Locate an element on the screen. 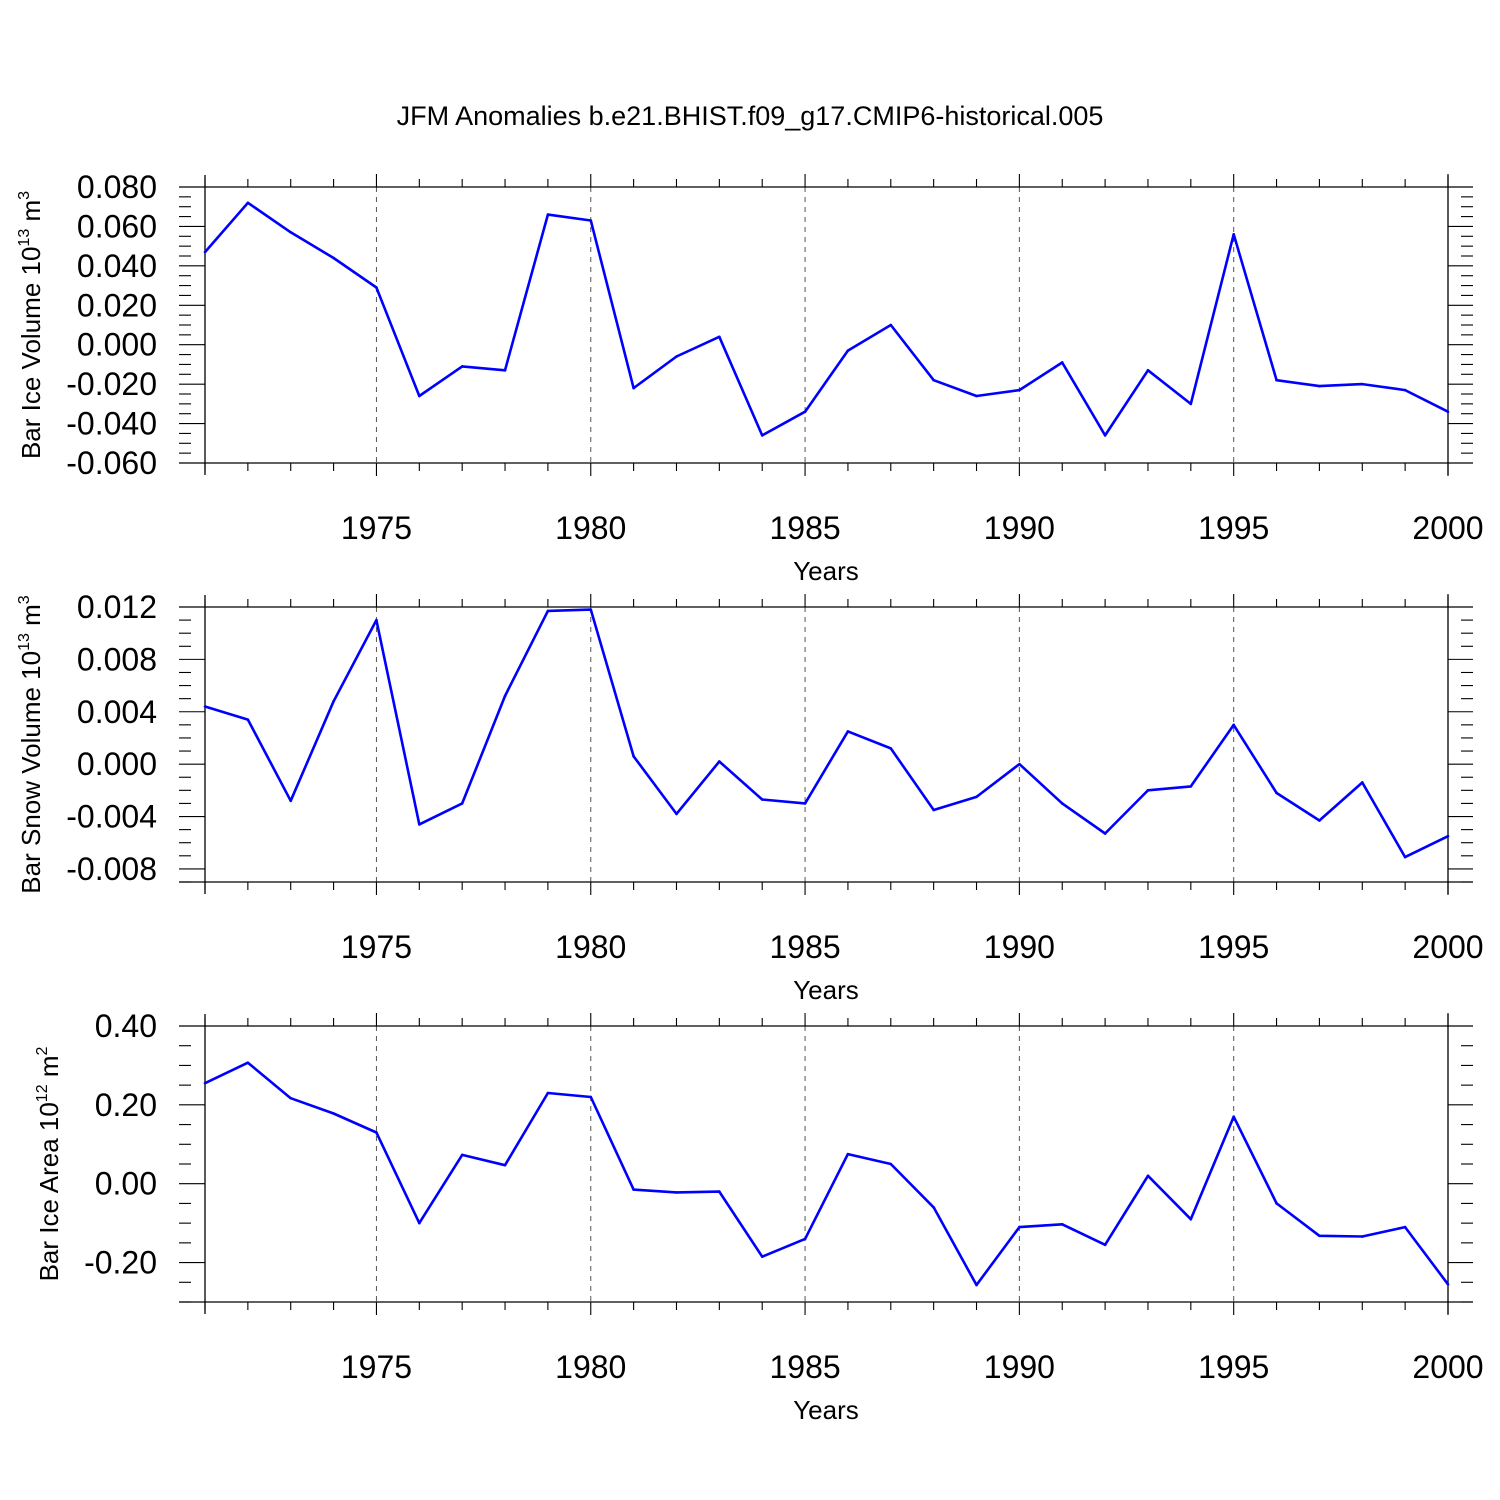  series-line is located at coordinates (827, 1174).